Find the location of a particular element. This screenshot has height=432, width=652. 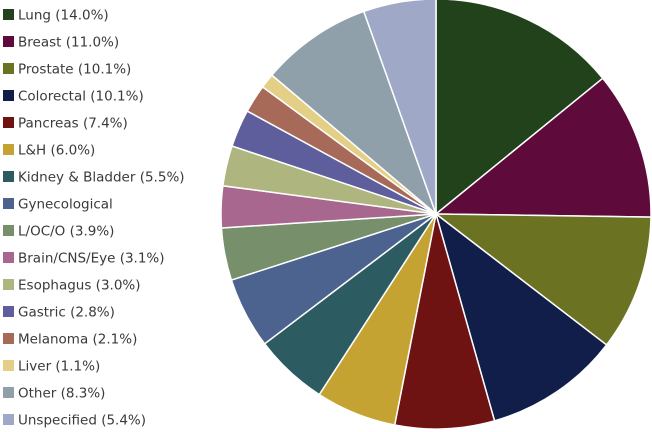

legend-item-11: Gastric (2.8%) is located at coordinates (59, 313).